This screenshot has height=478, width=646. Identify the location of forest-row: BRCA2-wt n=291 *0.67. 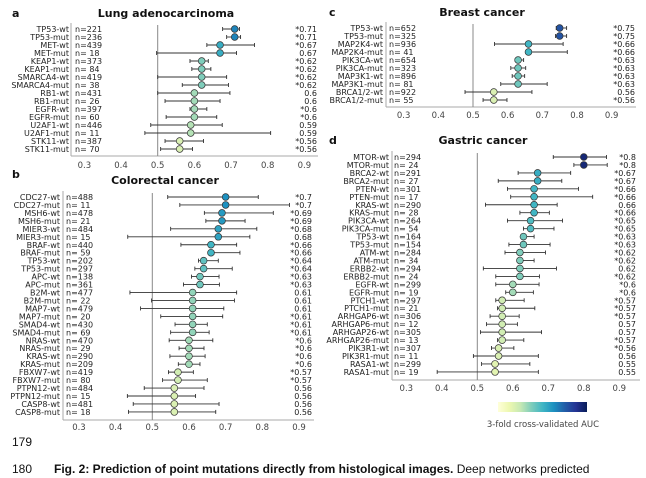
(493, 173).